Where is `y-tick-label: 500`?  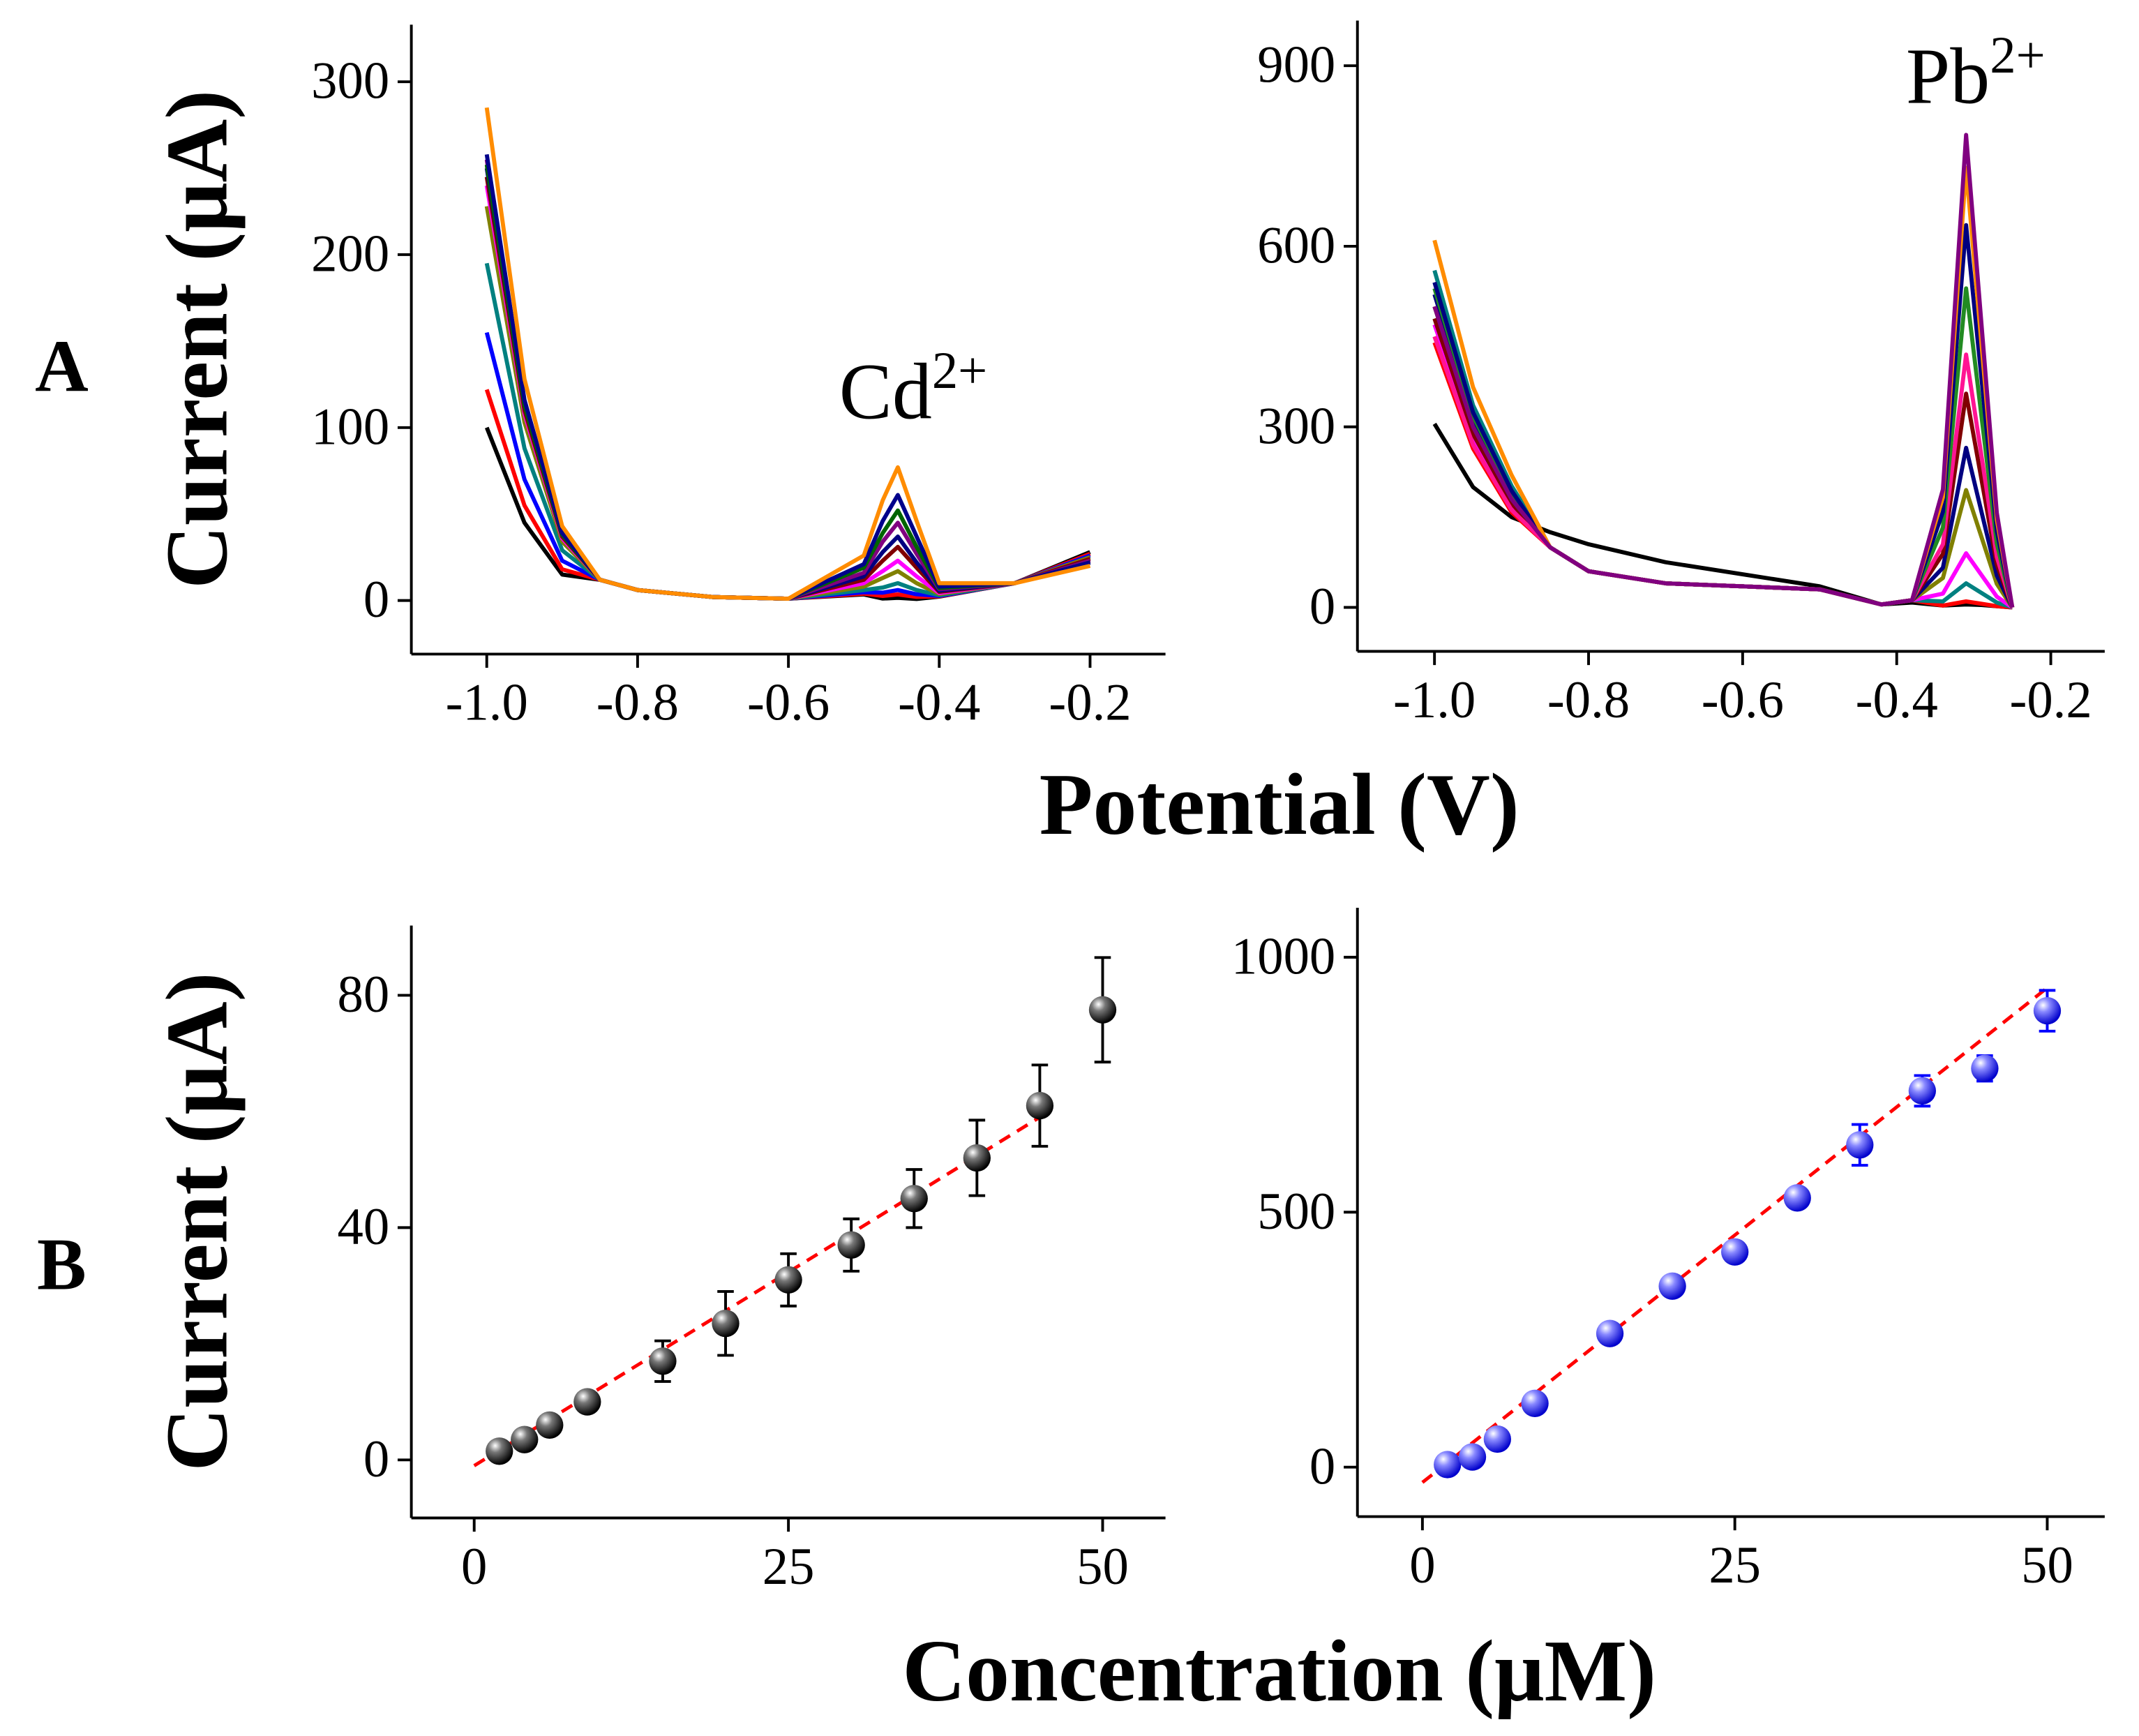
y-tick-label: 500 is located at coordinates (1296, 1212).